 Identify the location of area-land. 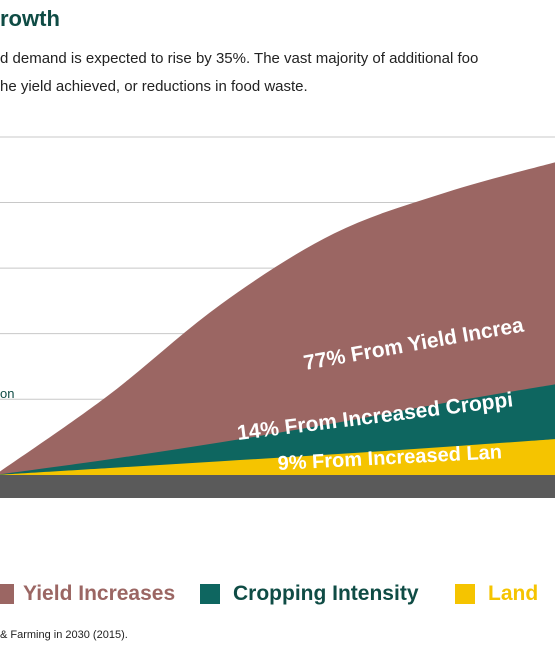
(277, 457).